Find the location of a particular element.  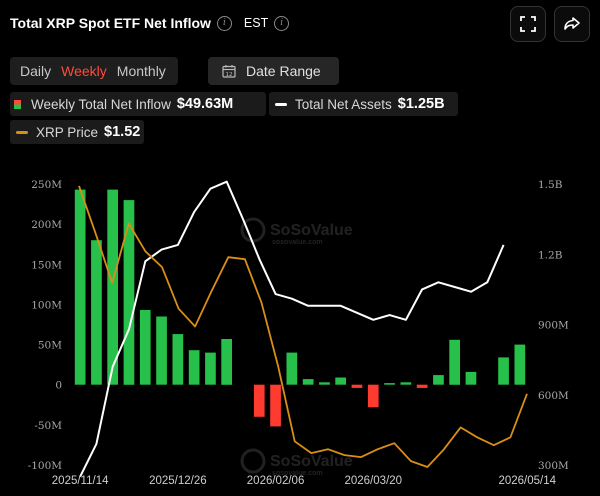

date-range-button: 12 Date Range is located at coordinates (273, 71).